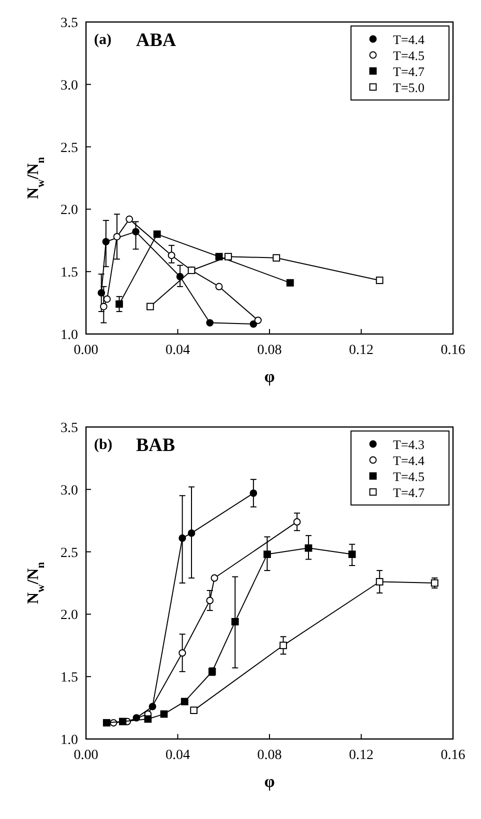  I want to click on legend-label: T=5.0, so click(409, 87).